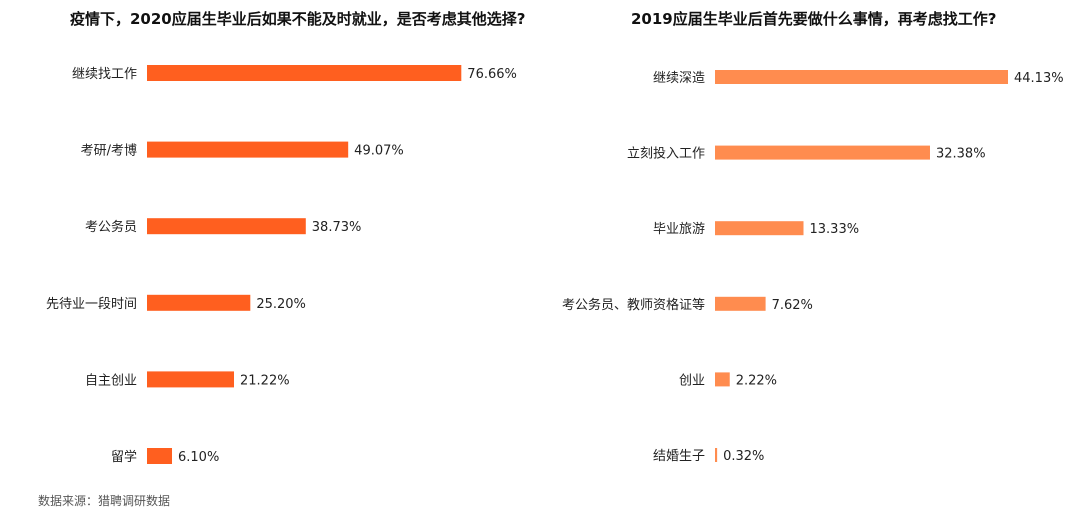  What do you see at coordinates (679, 456) in the screenshot?
I see `category-label: 结婚生子` at bounding box center [679, 456].